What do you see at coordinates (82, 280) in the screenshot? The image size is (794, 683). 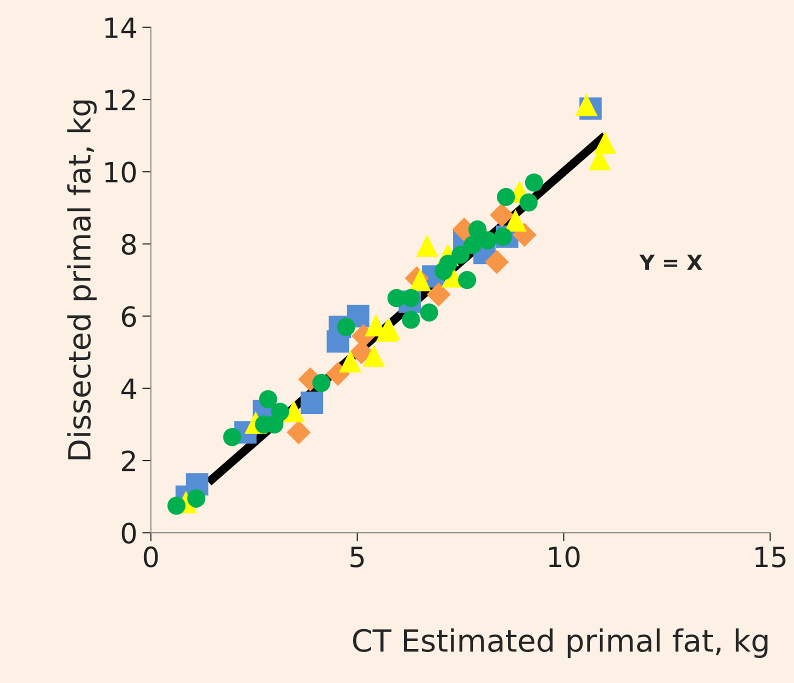 I see `y-axis-title: Dissected primal fat, kg` at bounding box center [82, 280].